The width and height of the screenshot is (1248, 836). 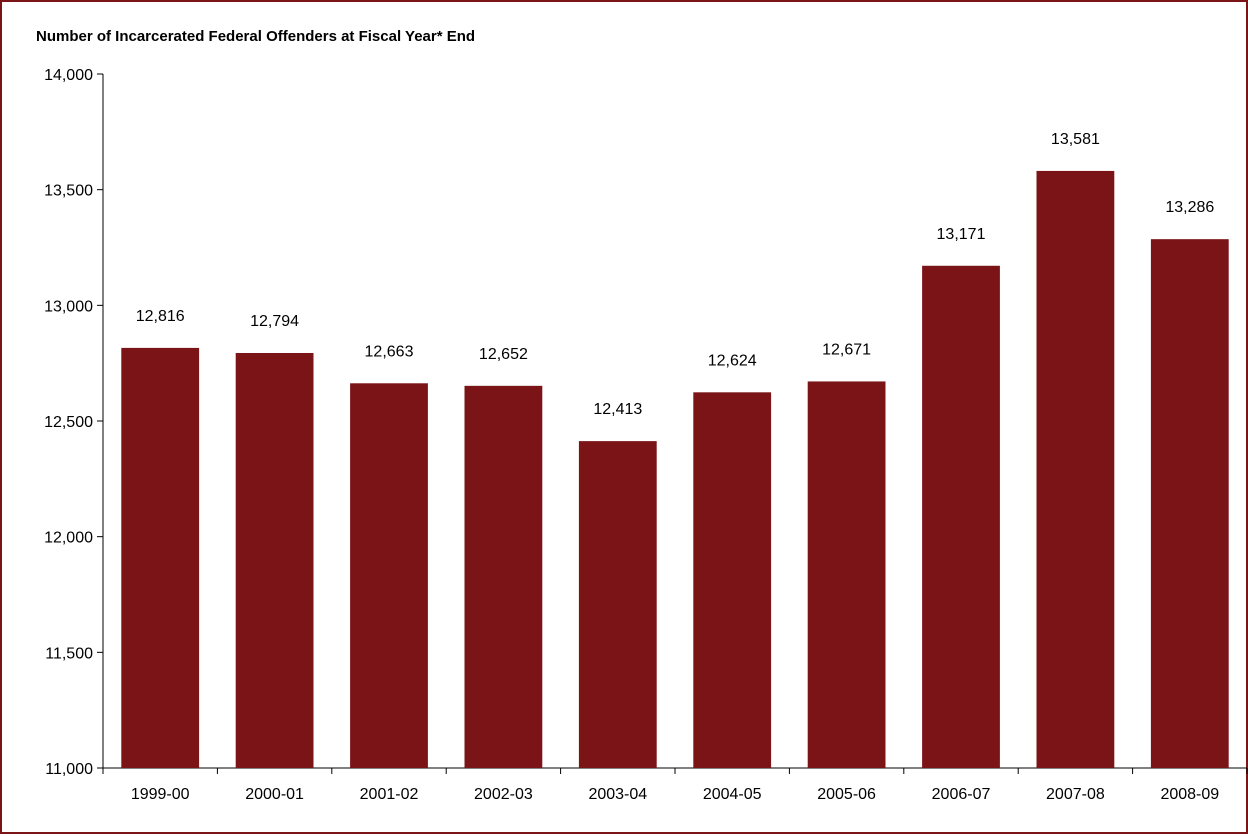 What do you see at coordinates (69, 653) in the screenshot?
I see `y-tick-label: 11,500` at bounding box center [69, 653].